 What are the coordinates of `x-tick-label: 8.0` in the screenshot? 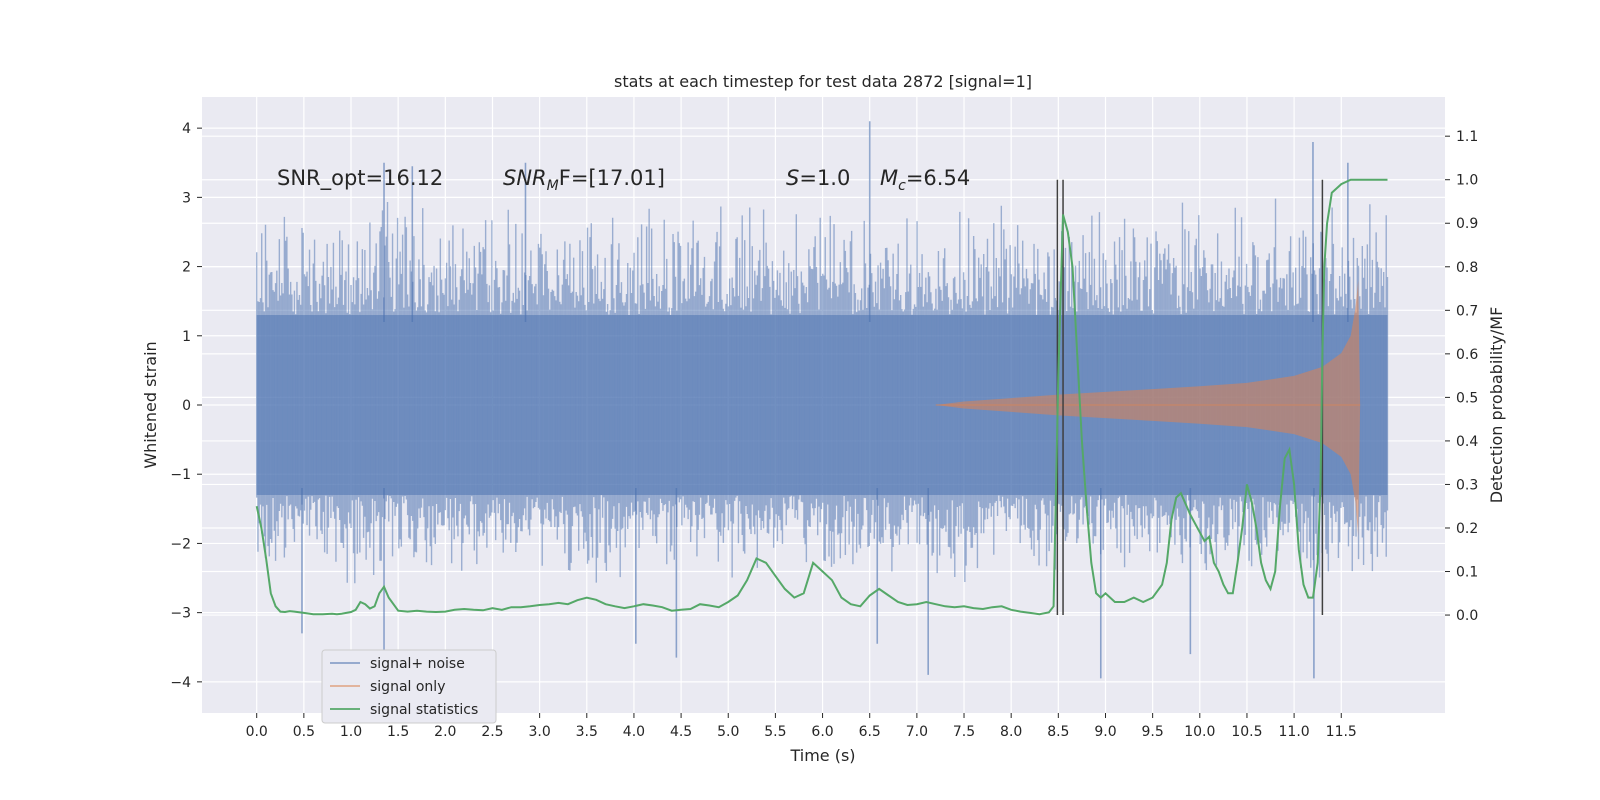 It's located at (1011, 732).